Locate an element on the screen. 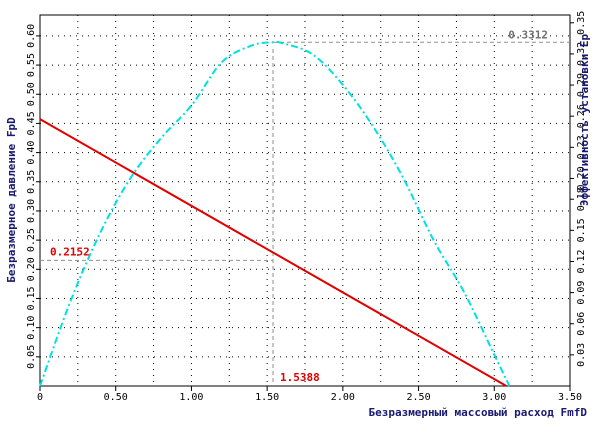 The height and width of the screenshot is (428, 595). y-tick-label: 0.10 is located at coordinates (31, 328).